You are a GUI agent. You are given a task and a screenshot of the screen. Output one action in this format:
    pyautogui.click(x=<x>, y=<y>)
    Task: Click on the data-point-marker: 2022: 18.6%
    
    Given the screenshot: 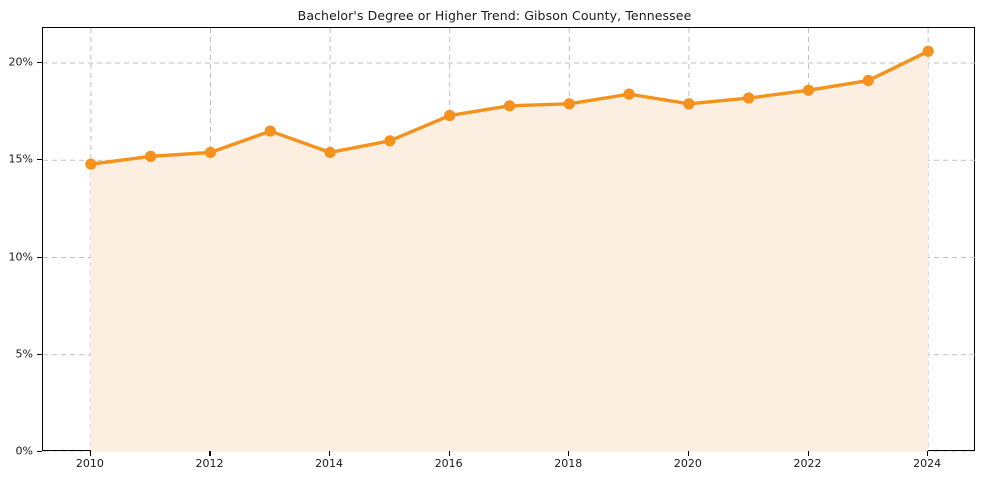 What is the action you would take?
    pyautogui.click(x=808, y=90)
    